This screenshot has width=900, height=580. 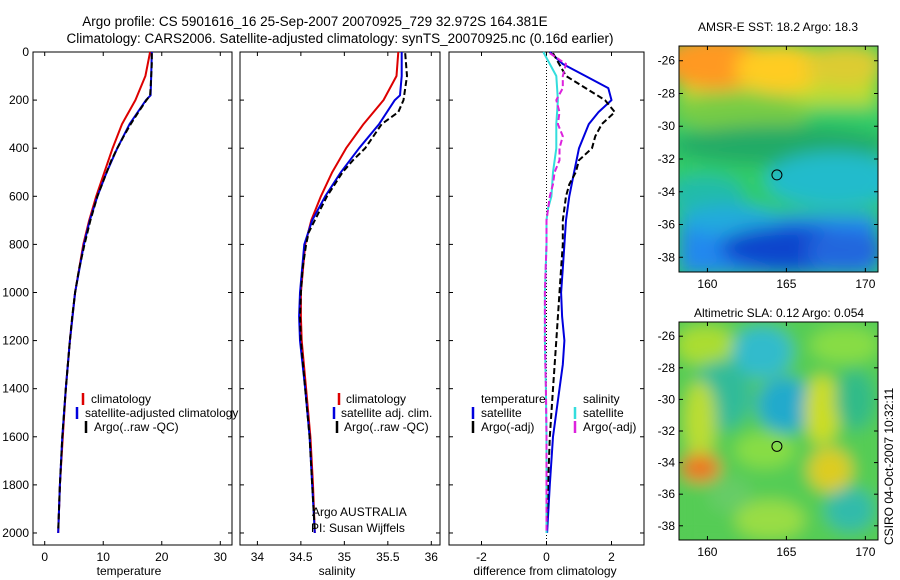 I want to click on sla-map-axes: -26 -28 -30 -32 -34 -36 -38 160 165 170, so click(x=768, y=440).